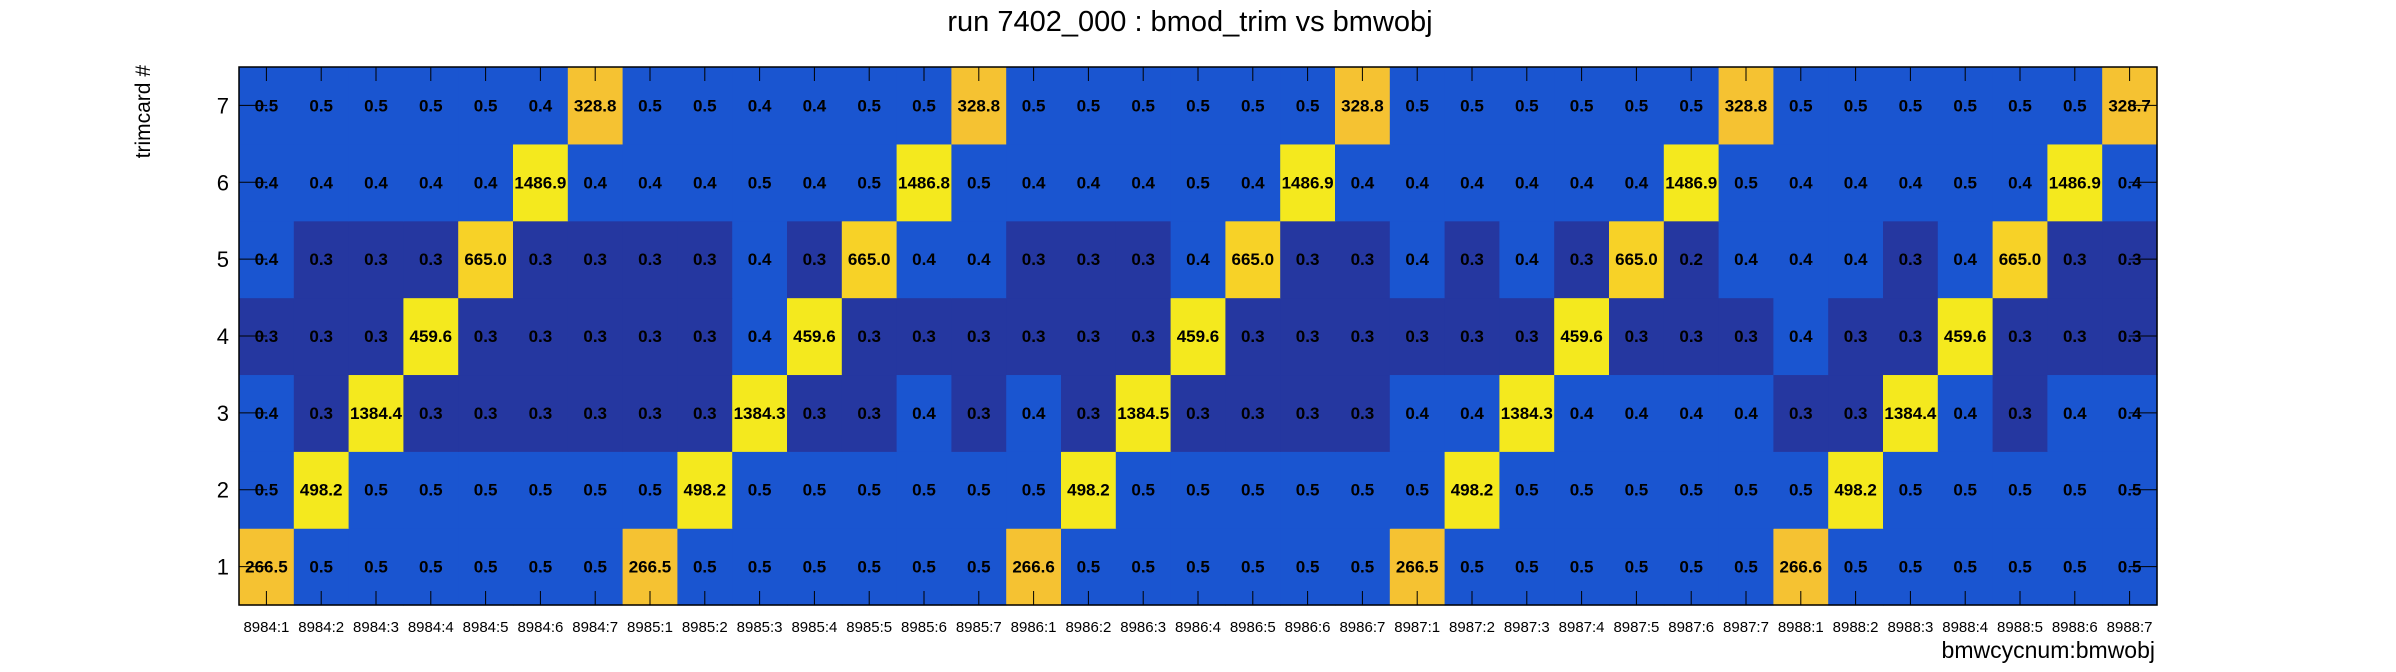  What do you see at coordinates (143, 112) in the screenshot?
I see `y-axis-label: trimcard #` at bounding box center [143, 112].